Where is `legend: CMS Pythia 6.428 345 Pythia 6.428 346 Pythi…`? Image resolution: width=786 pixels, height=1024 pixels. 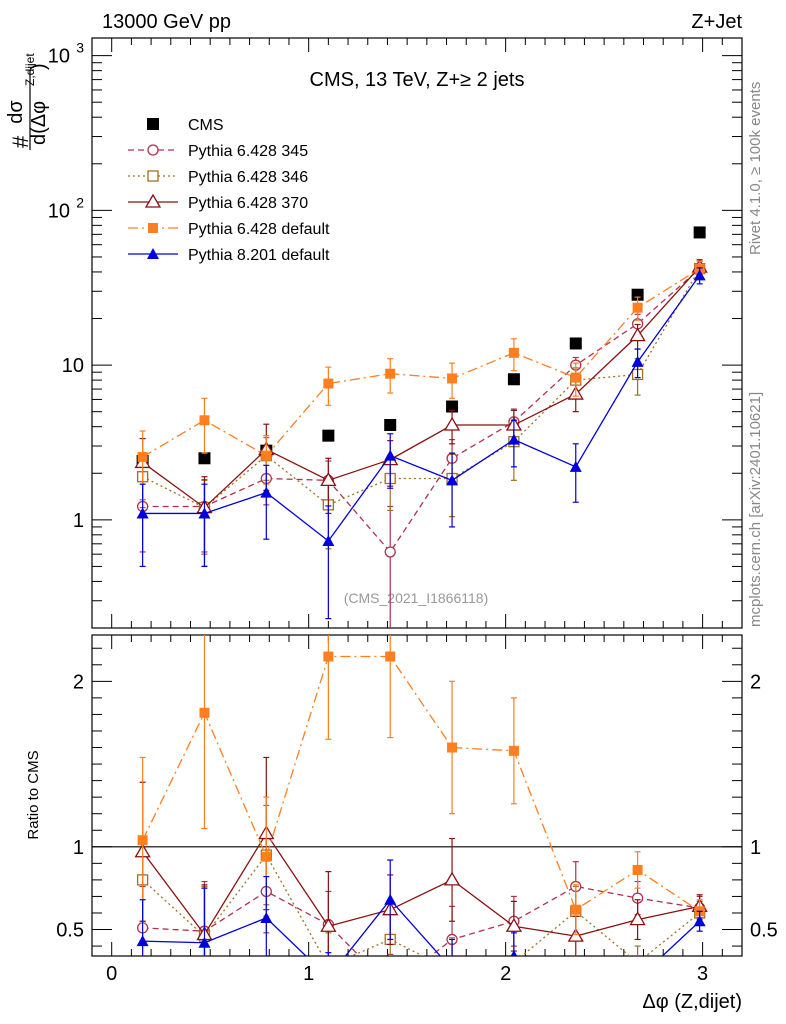 legend: CMS Pythia 6.428 345 Pythia 6.428 346 Pythi… is located at coordinates (229, 190).